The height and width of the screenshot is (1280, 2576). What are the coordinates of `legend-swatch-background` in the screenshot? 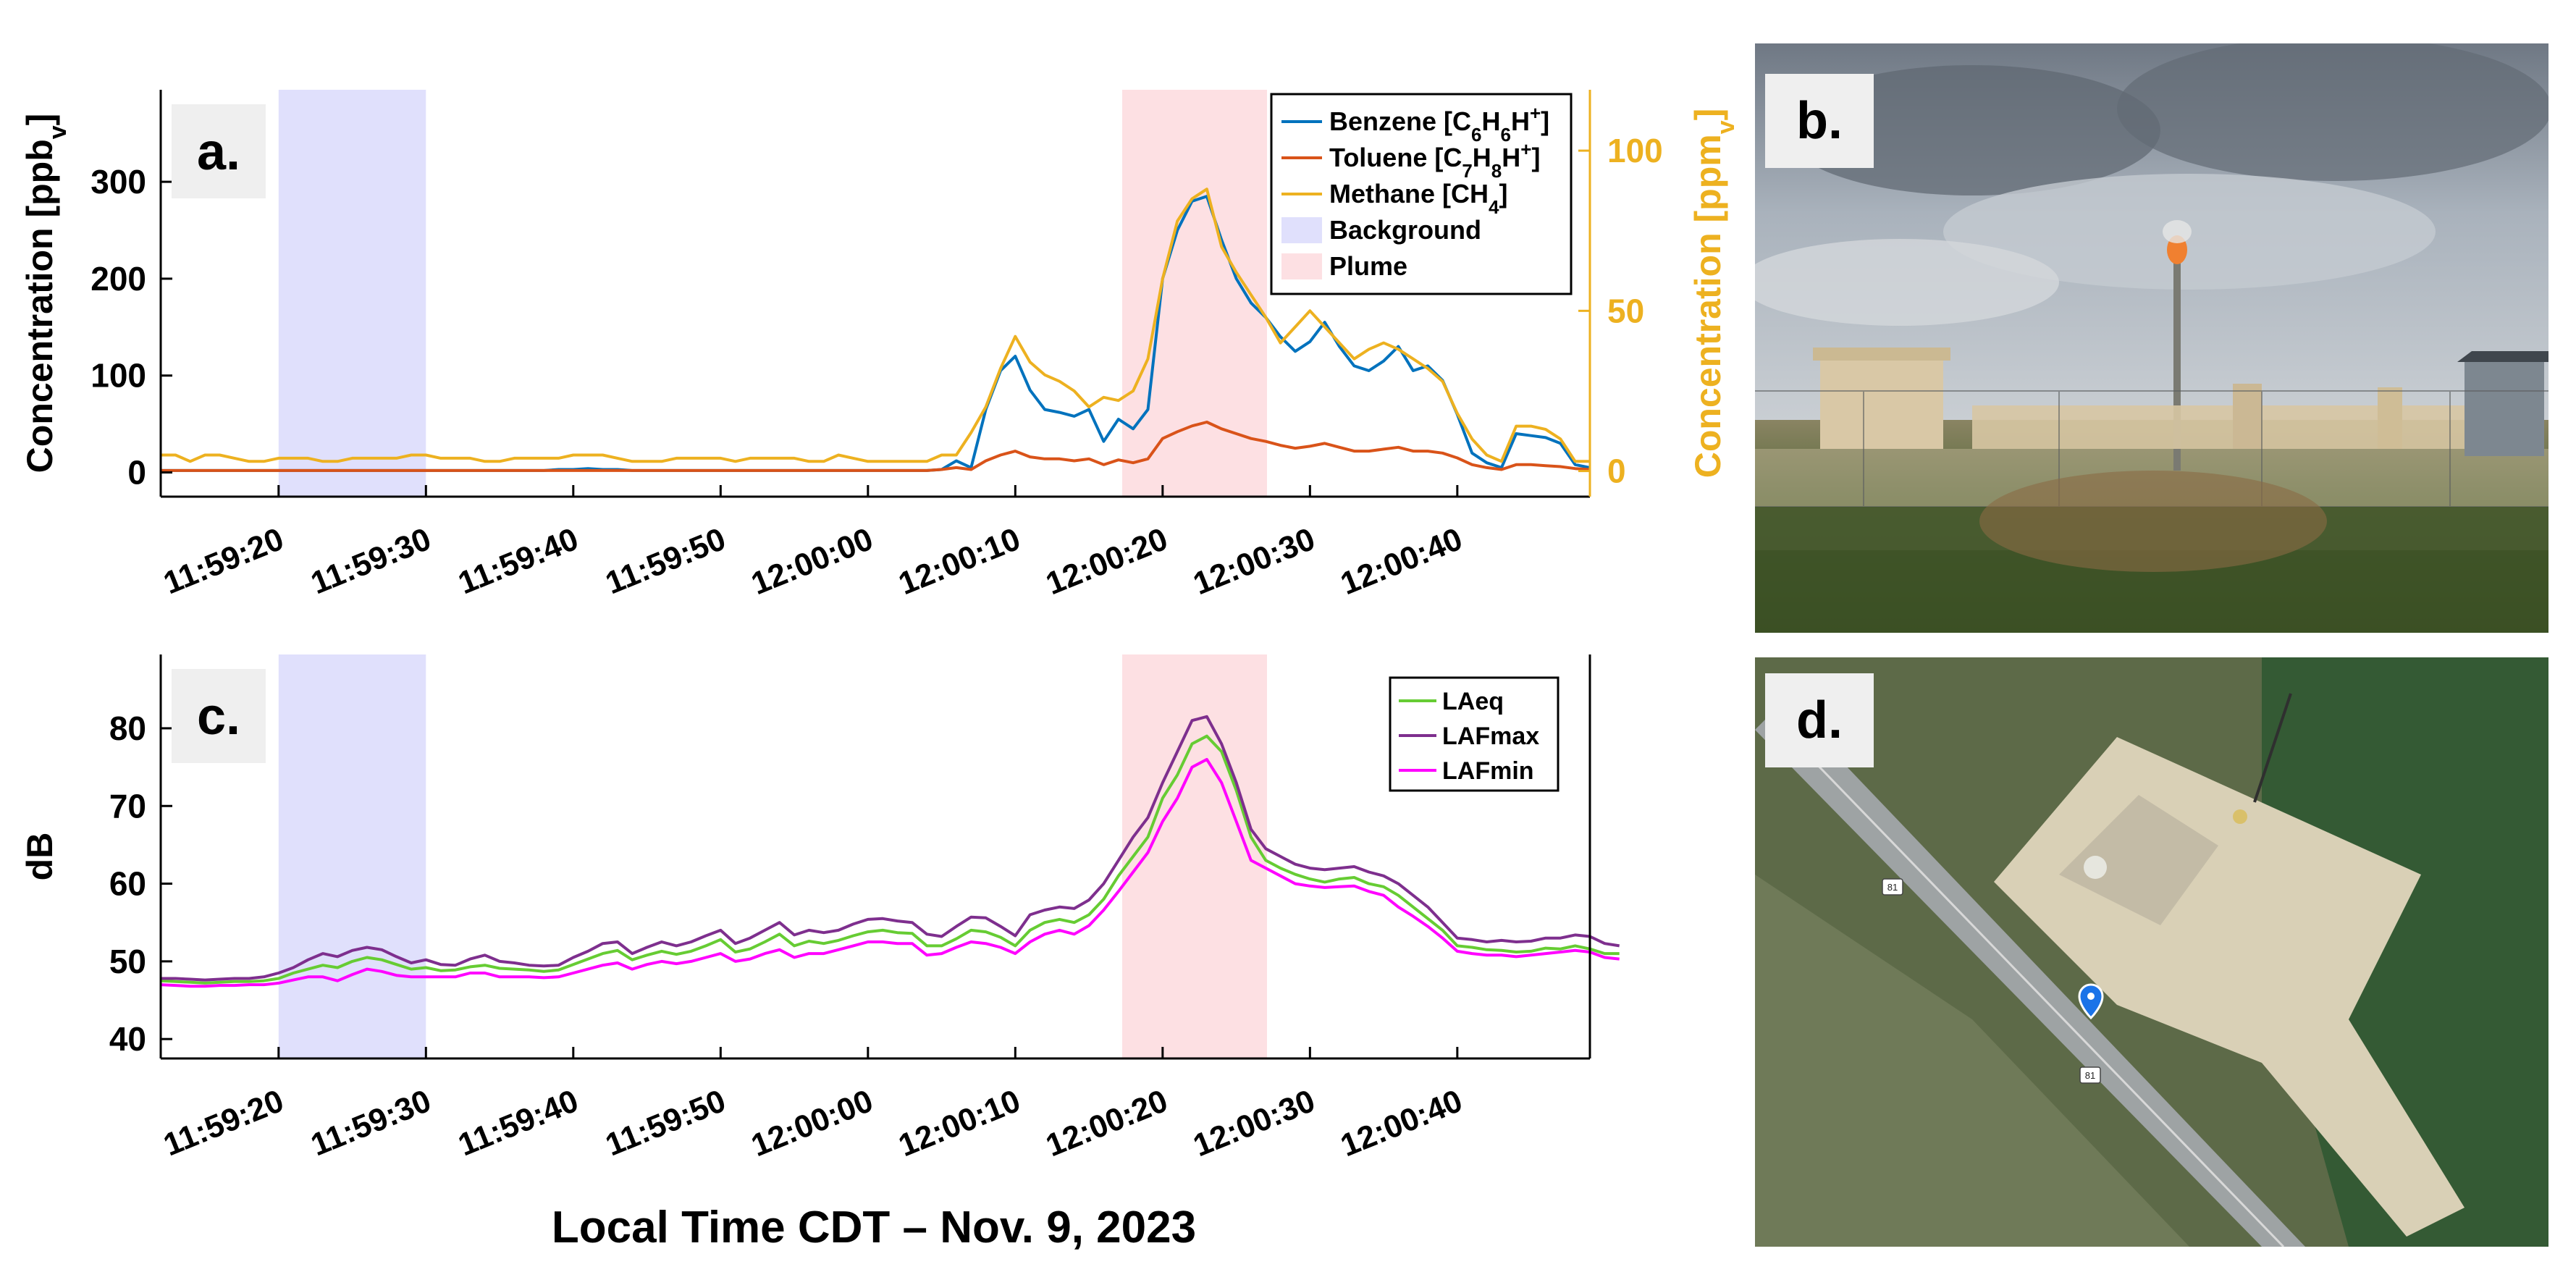 It's located at (1301, 230).